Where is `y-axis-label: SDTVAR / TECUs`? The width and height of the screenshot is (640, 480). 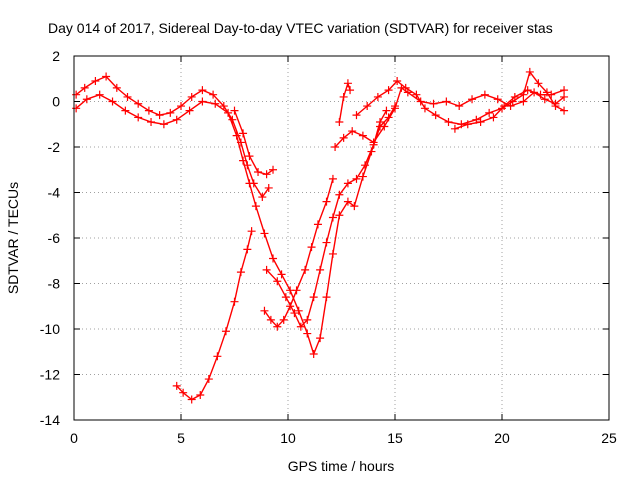 y-axis-label: SDTVAR / TECUs is located at coordinates (13, 238).